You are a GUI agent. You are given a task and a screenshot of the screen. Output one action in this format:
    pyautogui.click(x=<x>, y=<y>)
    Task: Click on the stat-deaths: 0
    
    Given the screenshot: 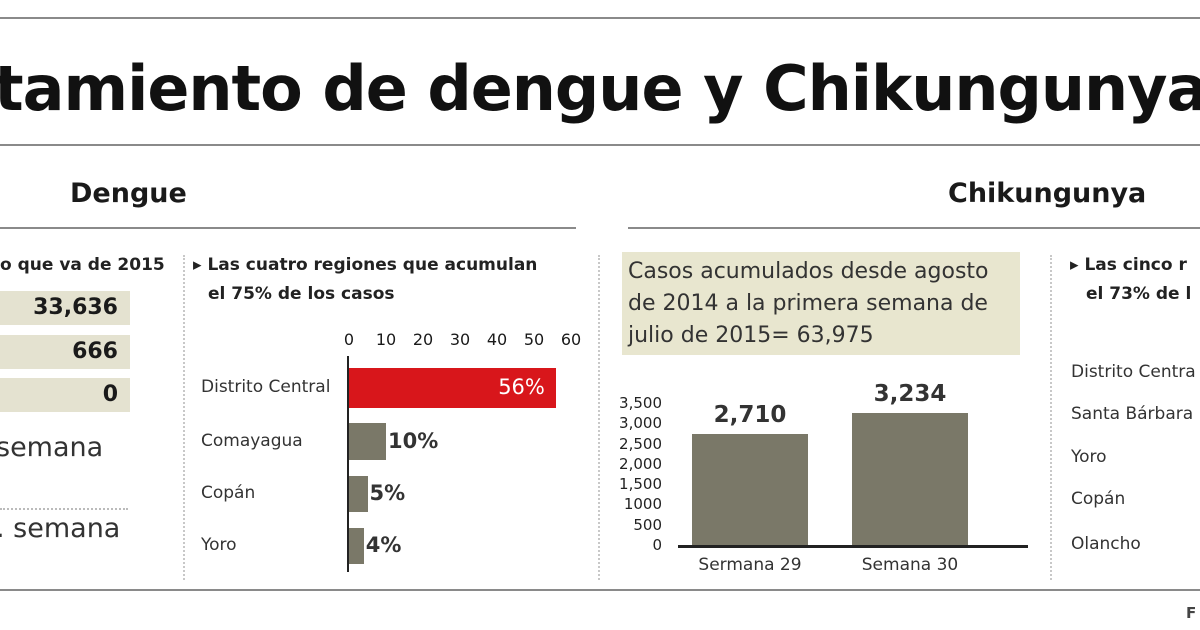 What is the action you would take?
    pyautogui.click(x=65, y=395)
    